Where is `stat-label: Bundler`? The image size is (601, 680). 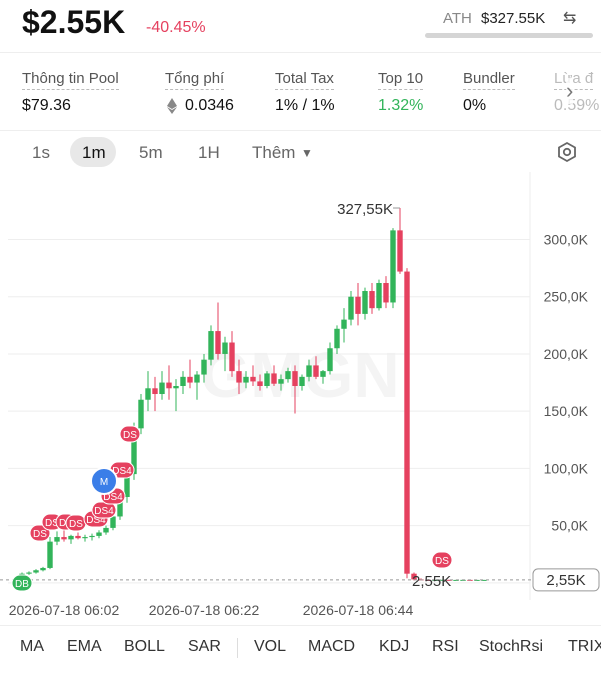 stat-label: Bundler is located at coordinates (489, 80).